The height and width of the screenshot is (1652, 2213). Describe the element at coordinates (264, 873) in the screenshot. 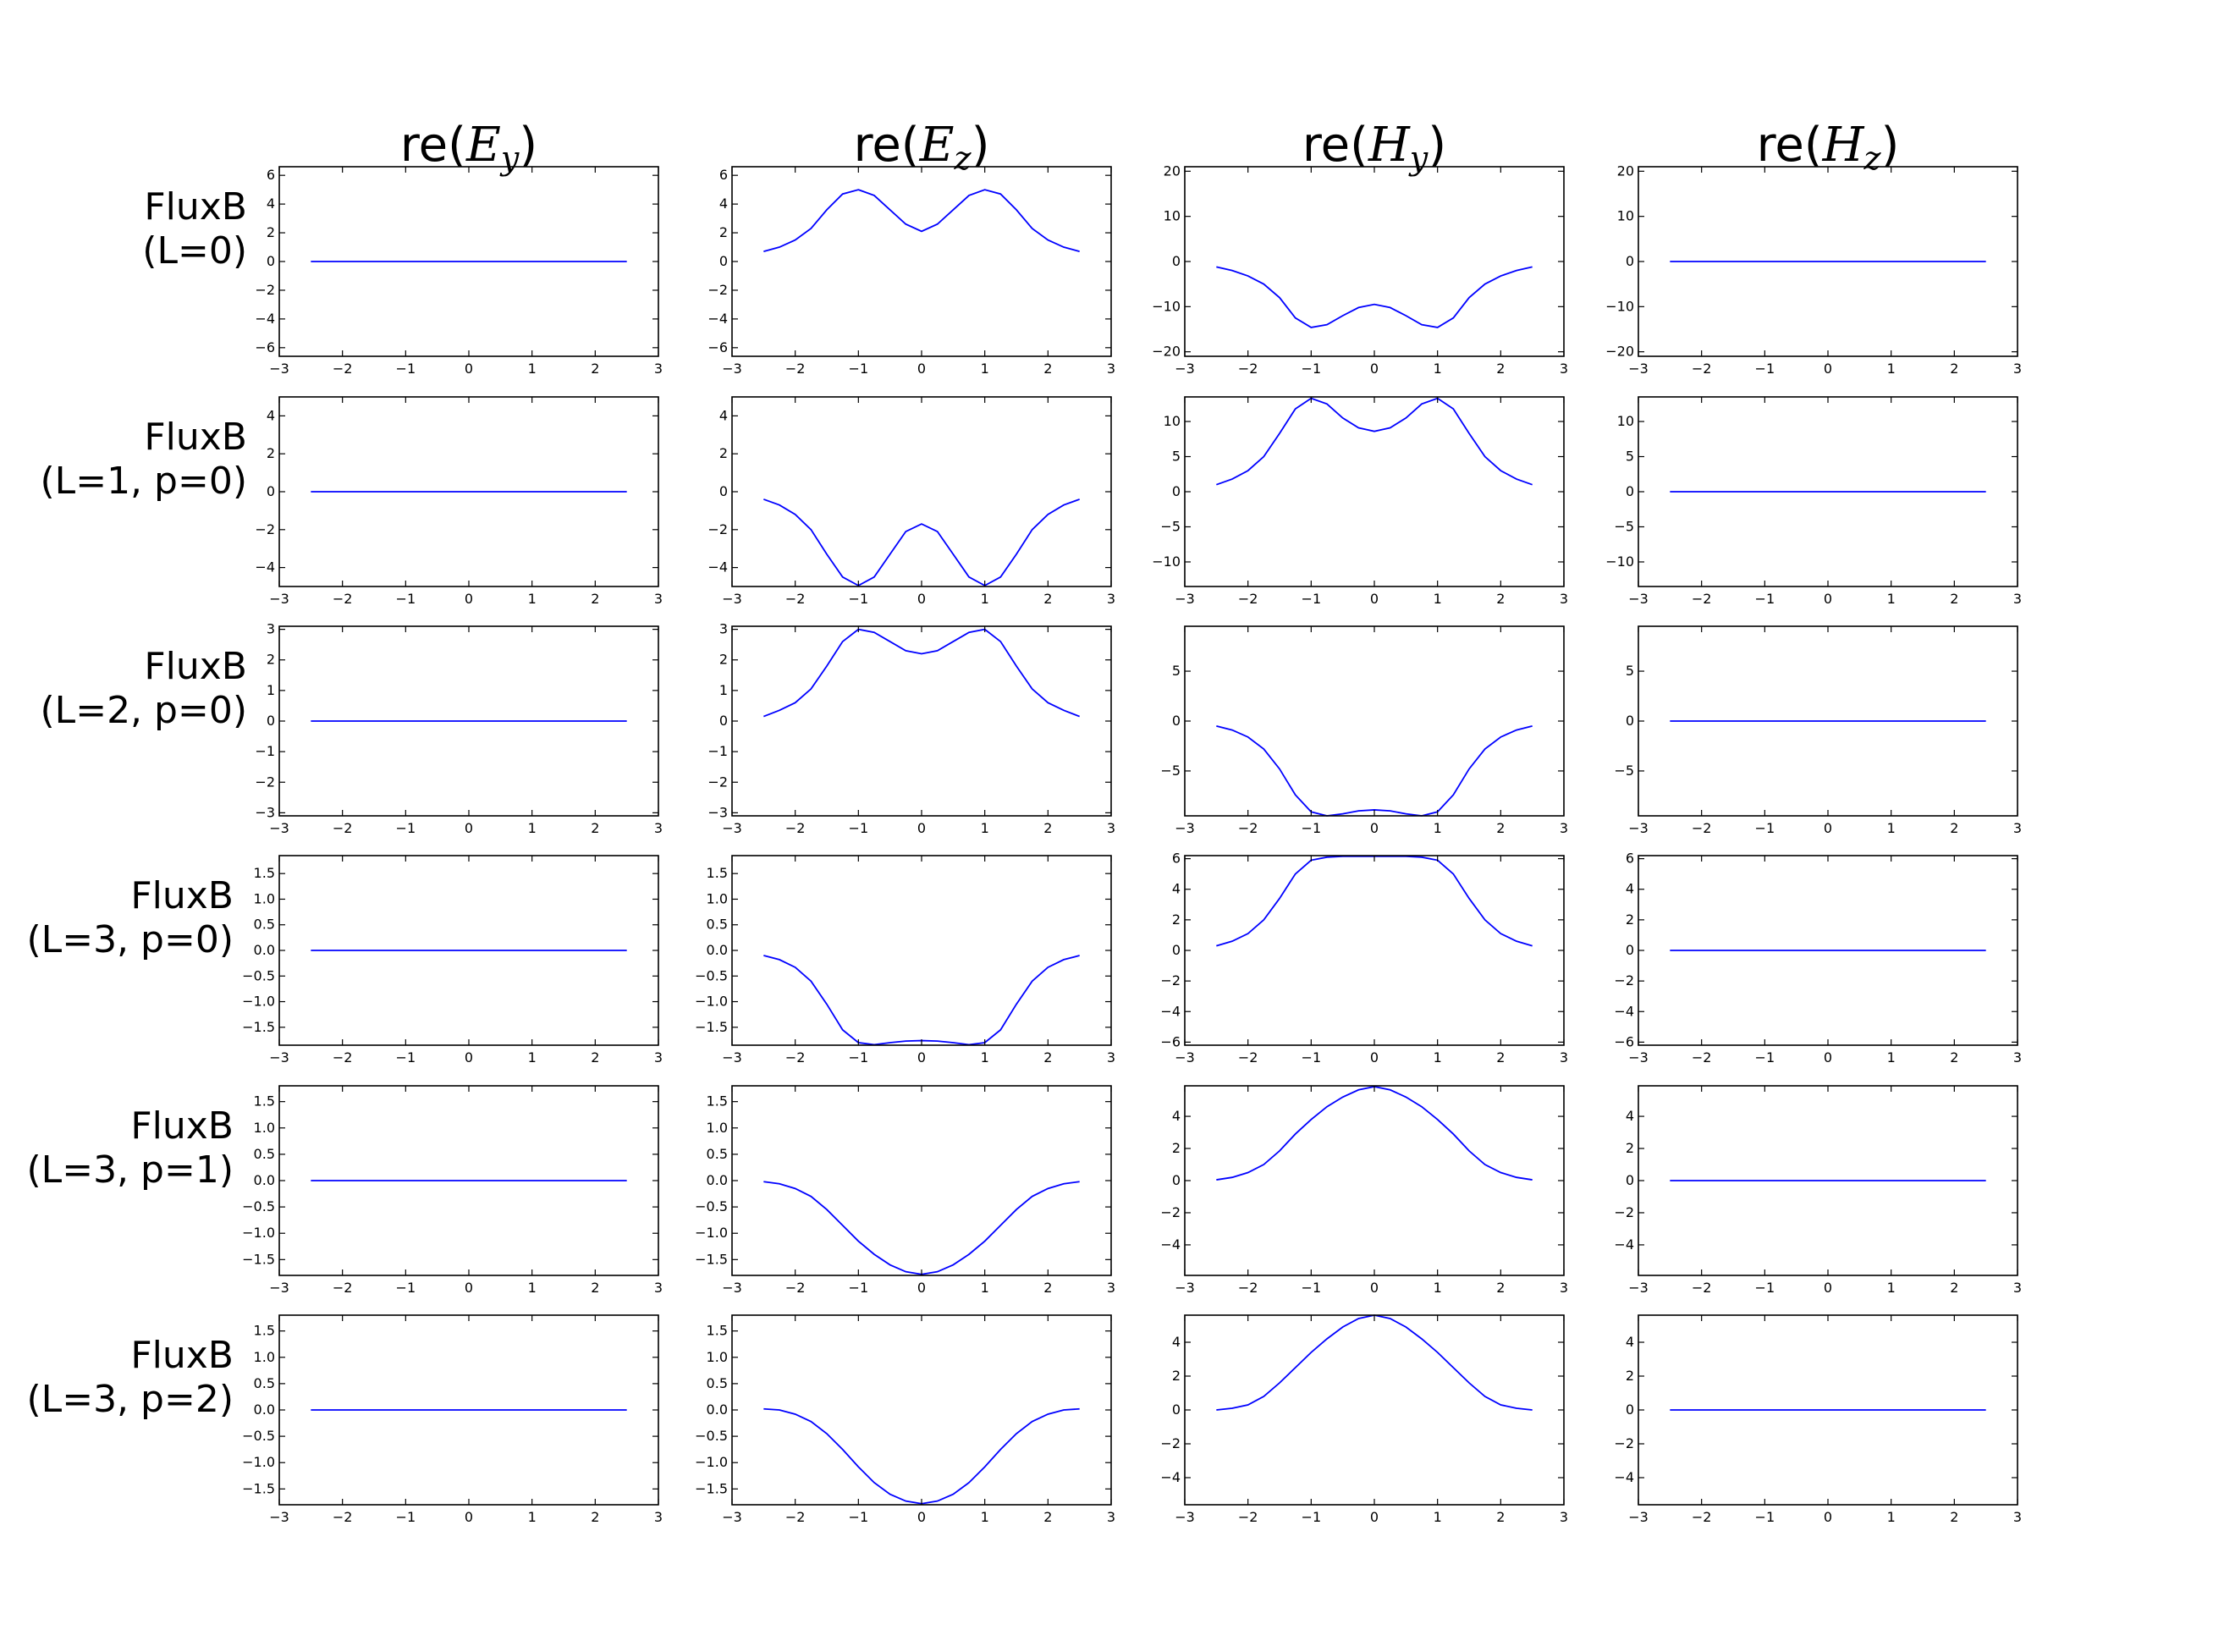

I see `y-tick-label: 1.5` at that location.